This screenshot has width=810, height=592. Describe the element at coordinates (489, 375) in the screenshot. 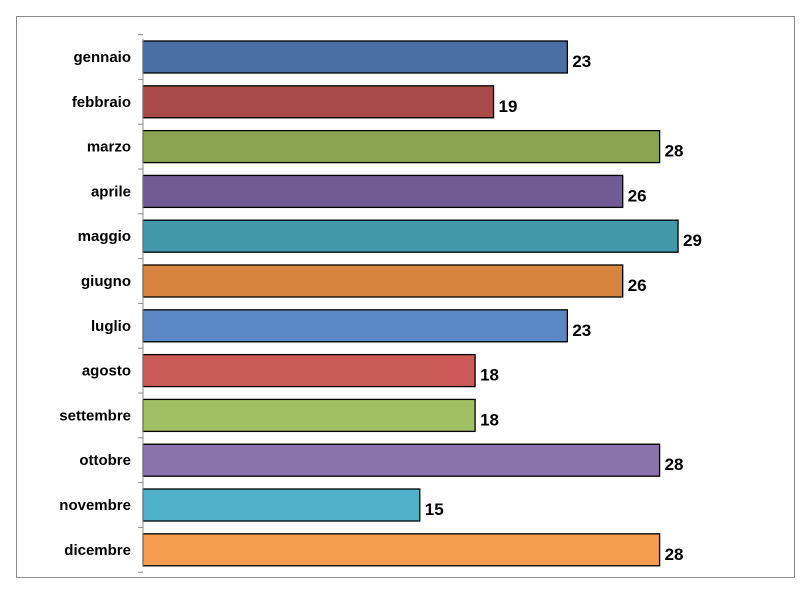

I see `data-label-agosto: 18` at that location.